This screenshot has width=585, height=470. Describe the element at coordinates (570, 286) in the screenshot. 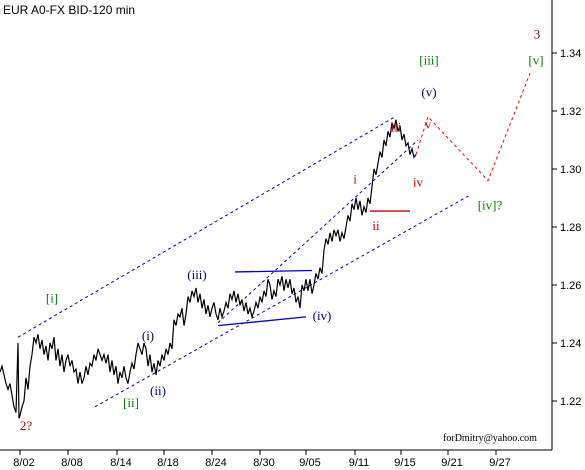

I see `y-tick-label: 1.26` at that location.